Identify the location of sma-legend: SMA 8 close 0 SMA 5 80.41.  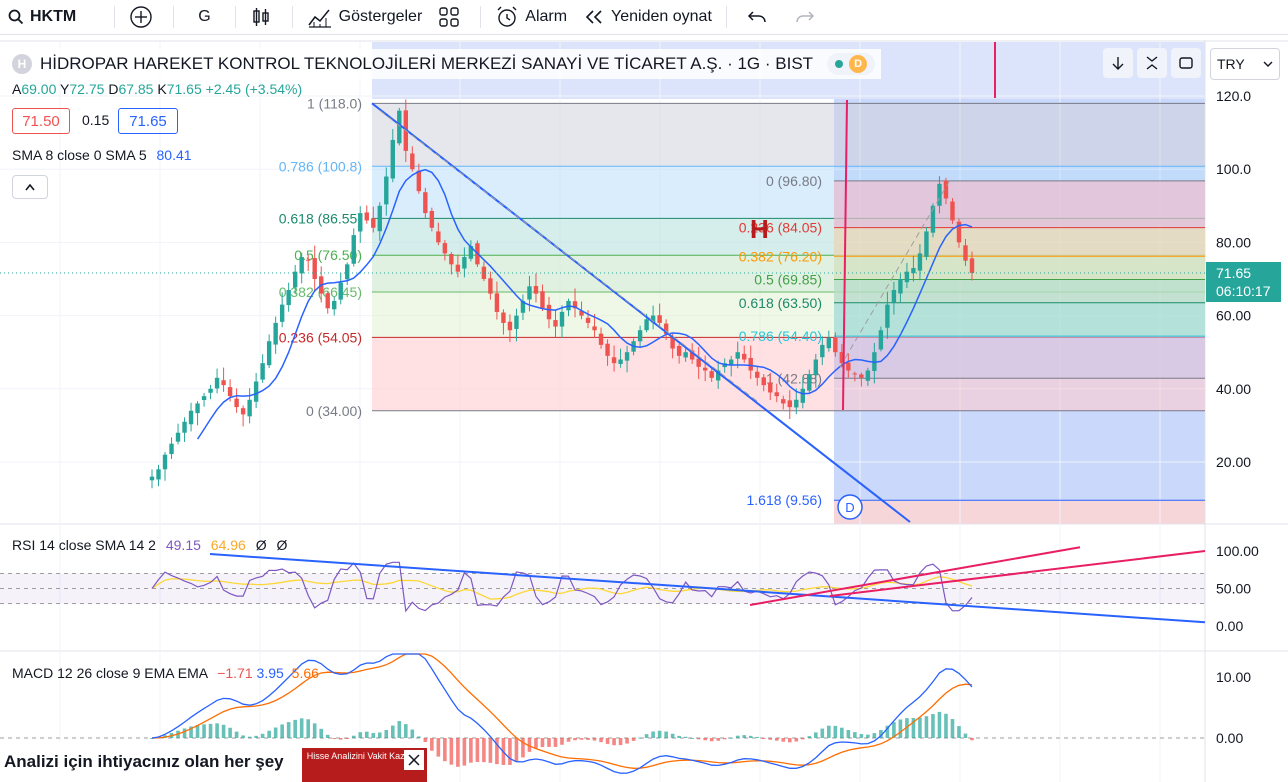
(102, 155).